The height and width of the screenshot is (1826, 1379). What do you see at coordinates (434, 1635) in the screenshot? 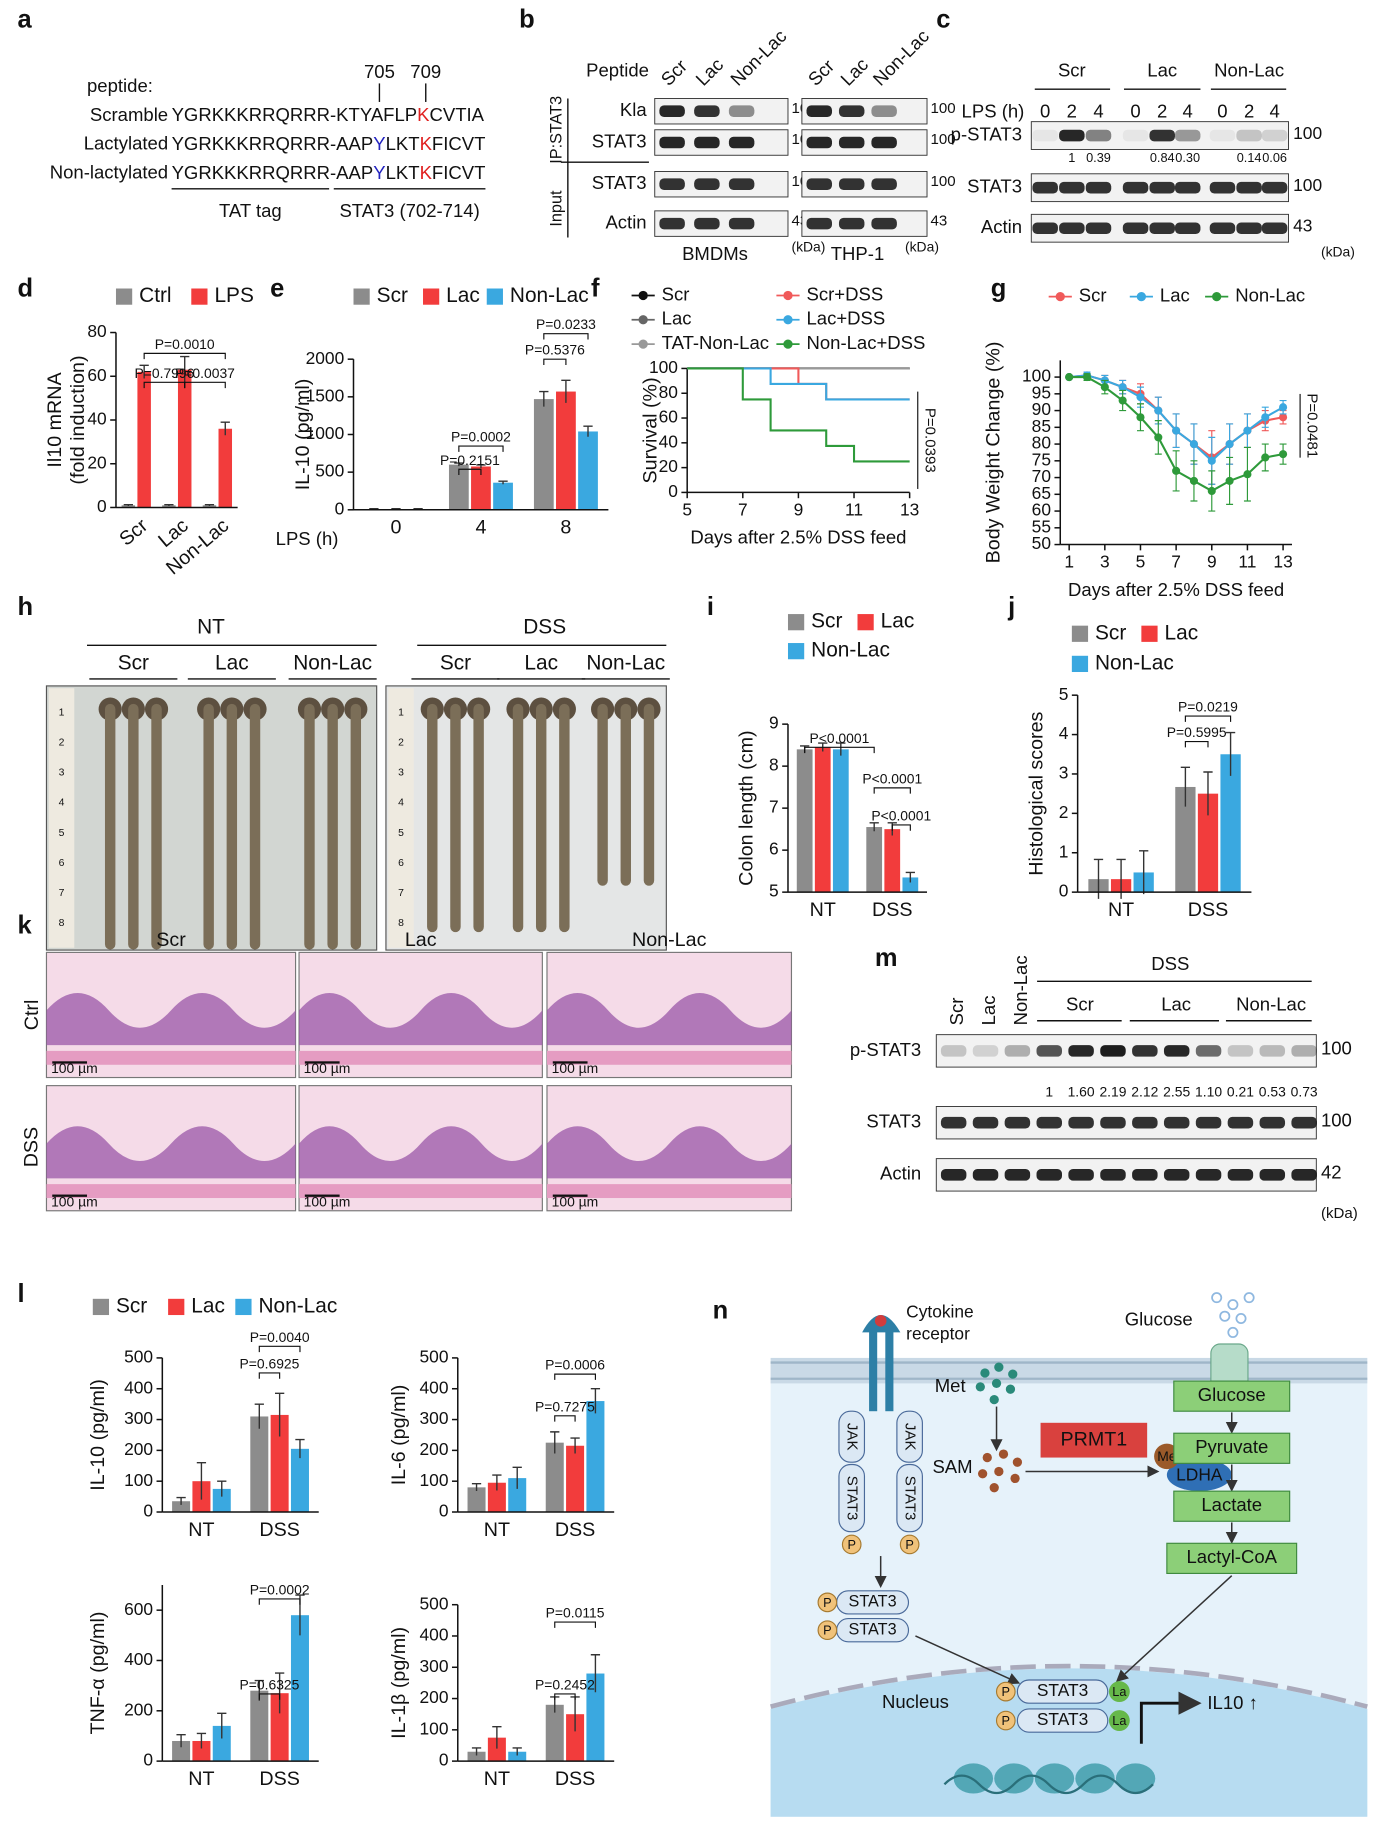
I see `y-tick-label: 400` at bounding box center [434, 1635].